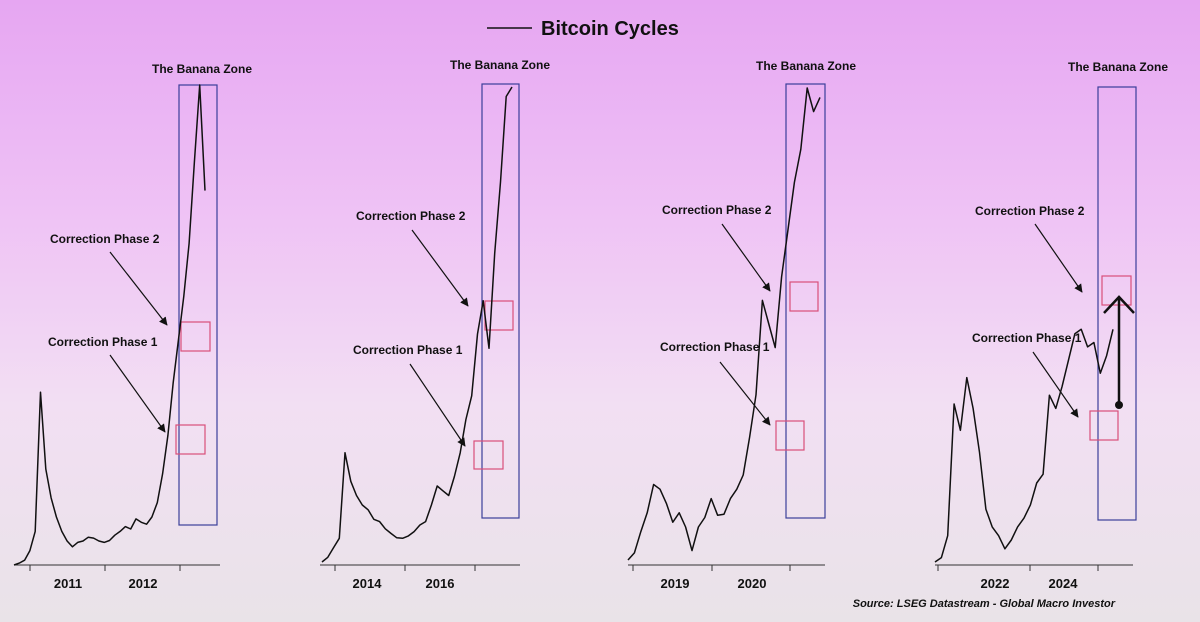 The width and height of the screenshot is (1200, 622). I want to click on x-tick-label: 2020, so click(752, 583).